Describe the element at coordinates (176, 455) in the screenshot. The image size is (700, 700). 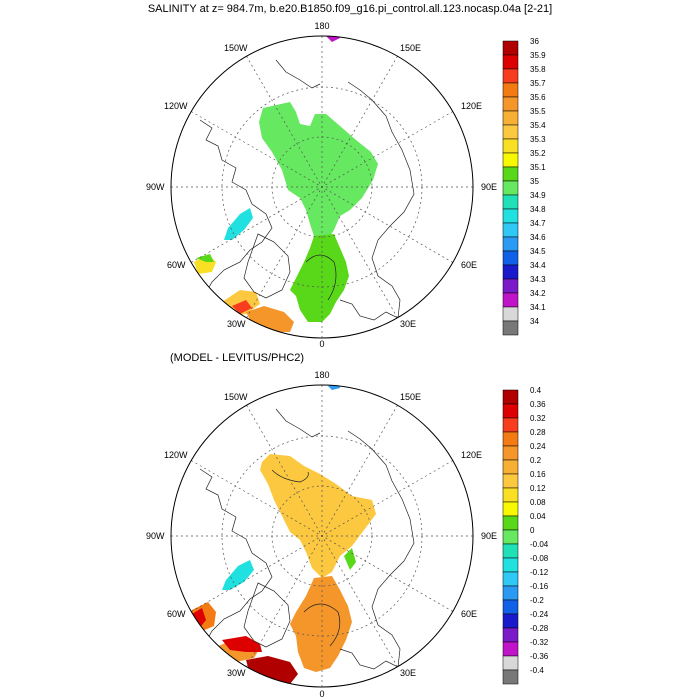
I see `lon-label: 120W` at that location.